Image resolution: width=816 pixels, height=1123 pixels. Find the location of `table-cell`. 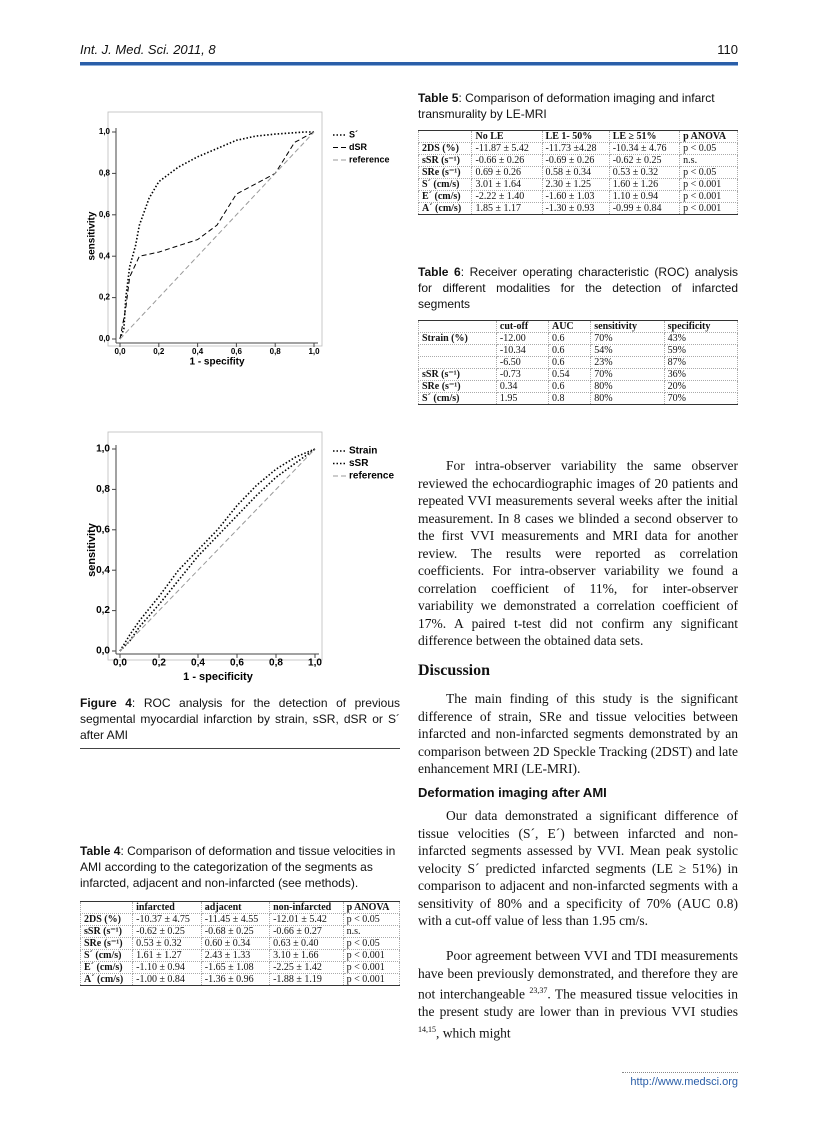

table-cell is located at coordinates (445, 136).